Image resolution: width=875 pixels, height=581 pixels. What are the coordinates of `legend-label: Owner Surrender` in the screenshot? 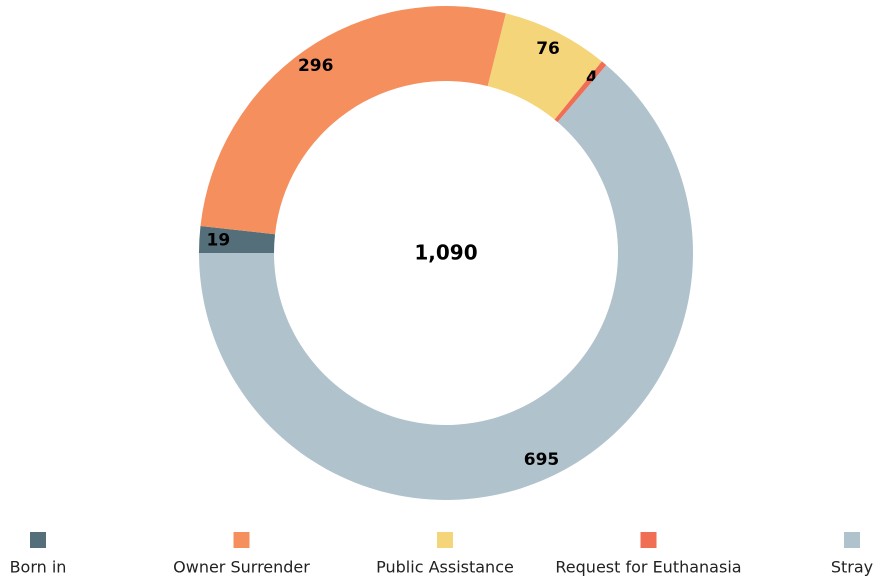 It's located at (241, 567).